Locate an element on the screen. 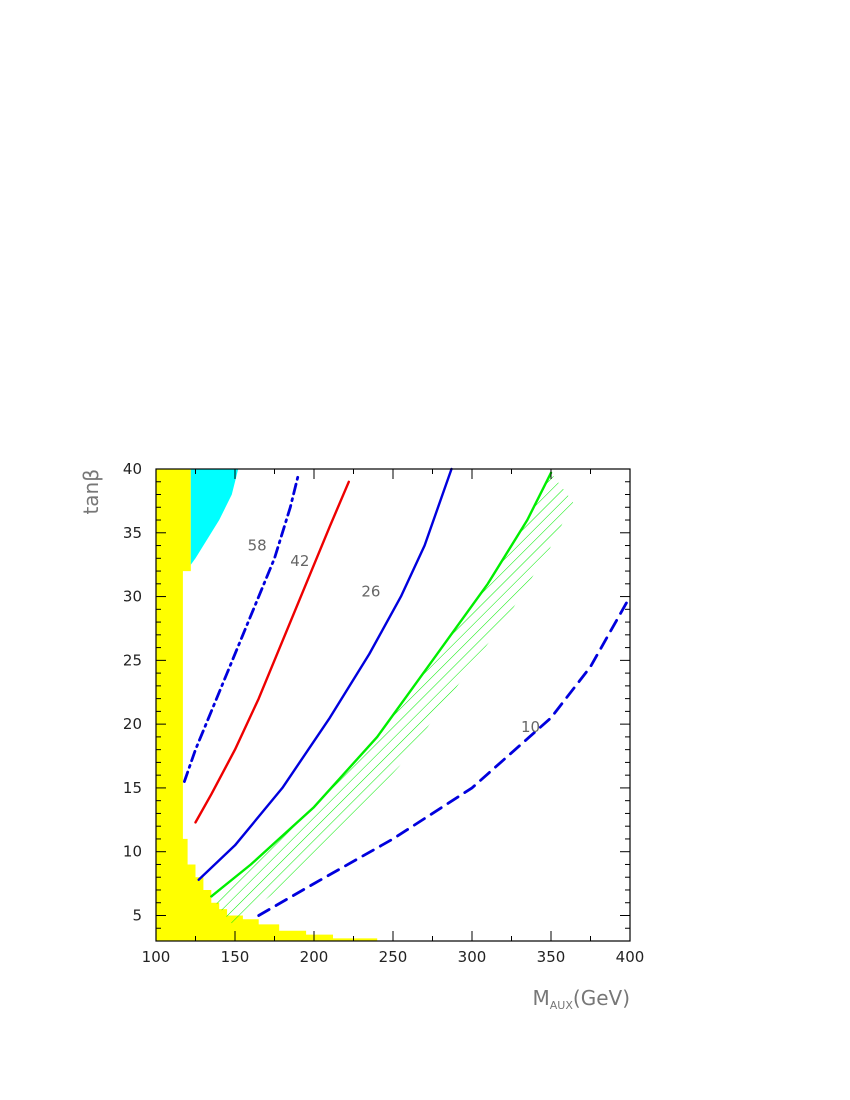  series-2-line is located at coordinates (325, 674).